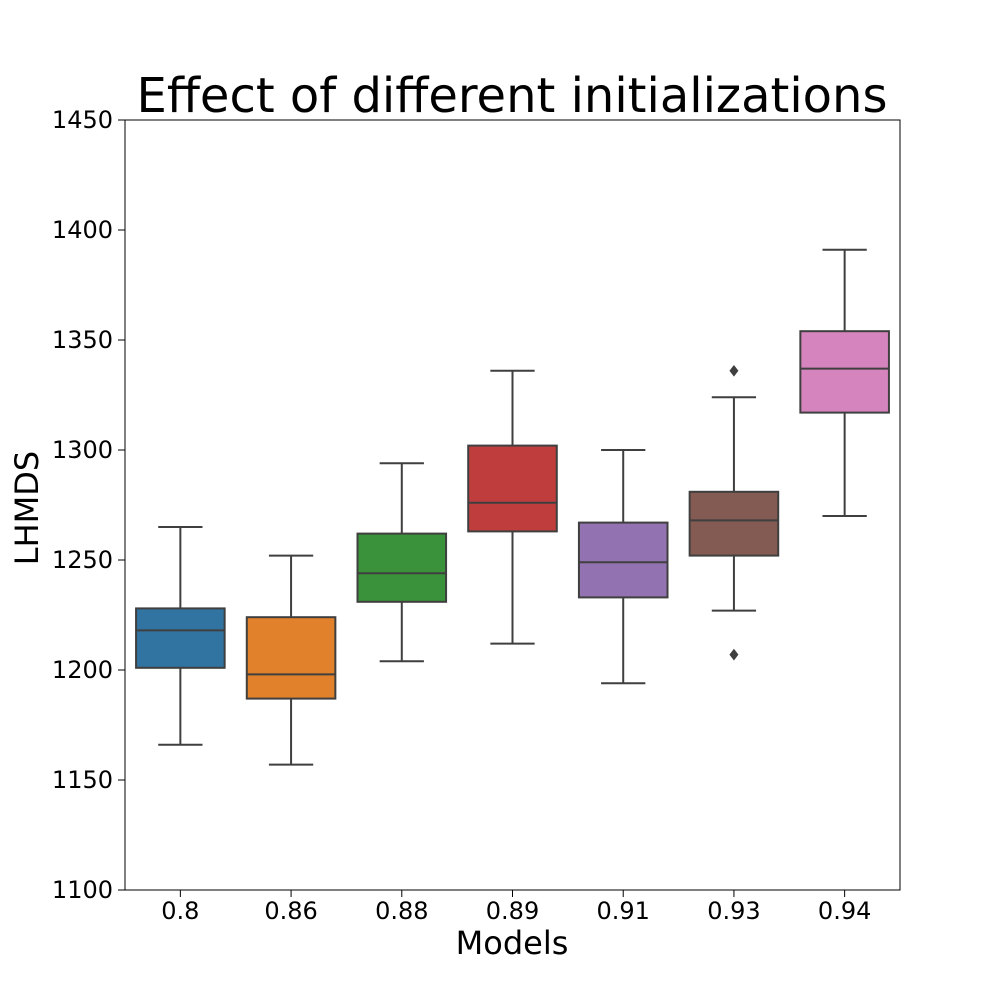  Describe the element at coordinates (82, 780) in the screenshot. I see `y-tick-label: 1150` at that location.